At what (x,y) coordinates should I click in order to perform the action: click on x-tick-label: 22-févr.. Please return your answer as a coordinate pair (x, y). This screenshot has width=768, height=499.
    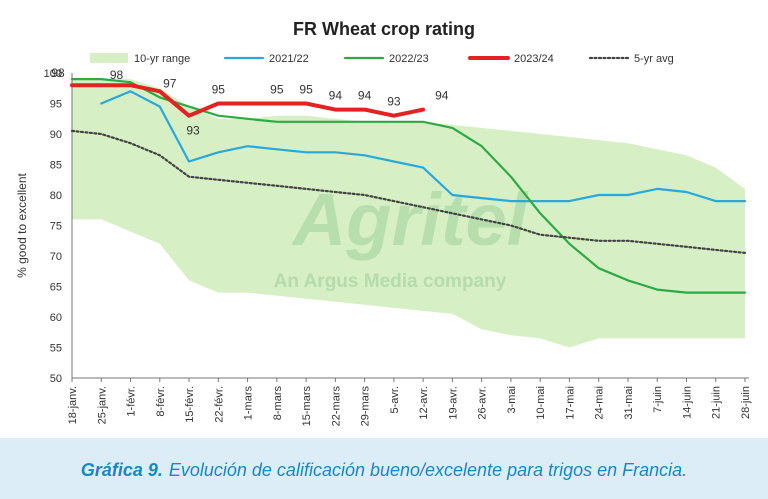
    Looking at the image, I should click on (219, 404).